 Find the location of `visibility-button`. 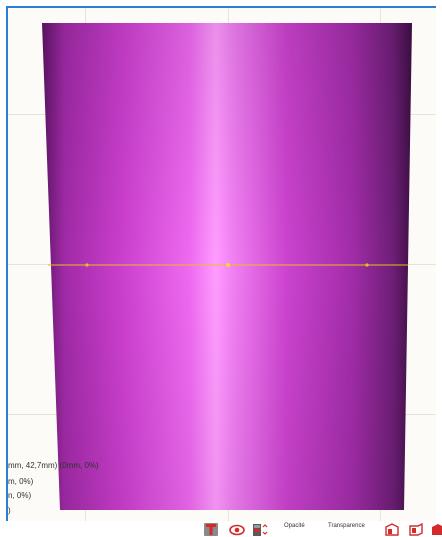

visibility-button is located at coordinates (237, 529).